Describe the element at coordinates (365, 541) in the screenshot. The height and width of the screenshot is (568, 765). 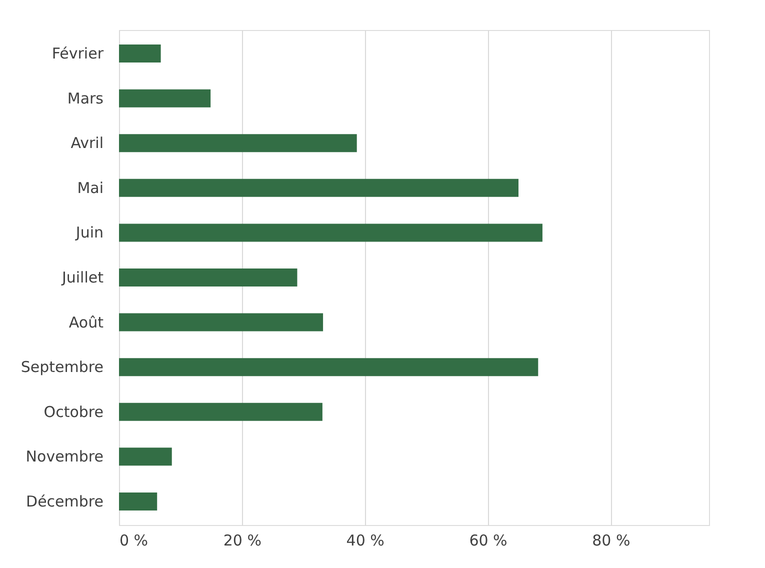
I see `x-tick-label: 40 %` at that location.